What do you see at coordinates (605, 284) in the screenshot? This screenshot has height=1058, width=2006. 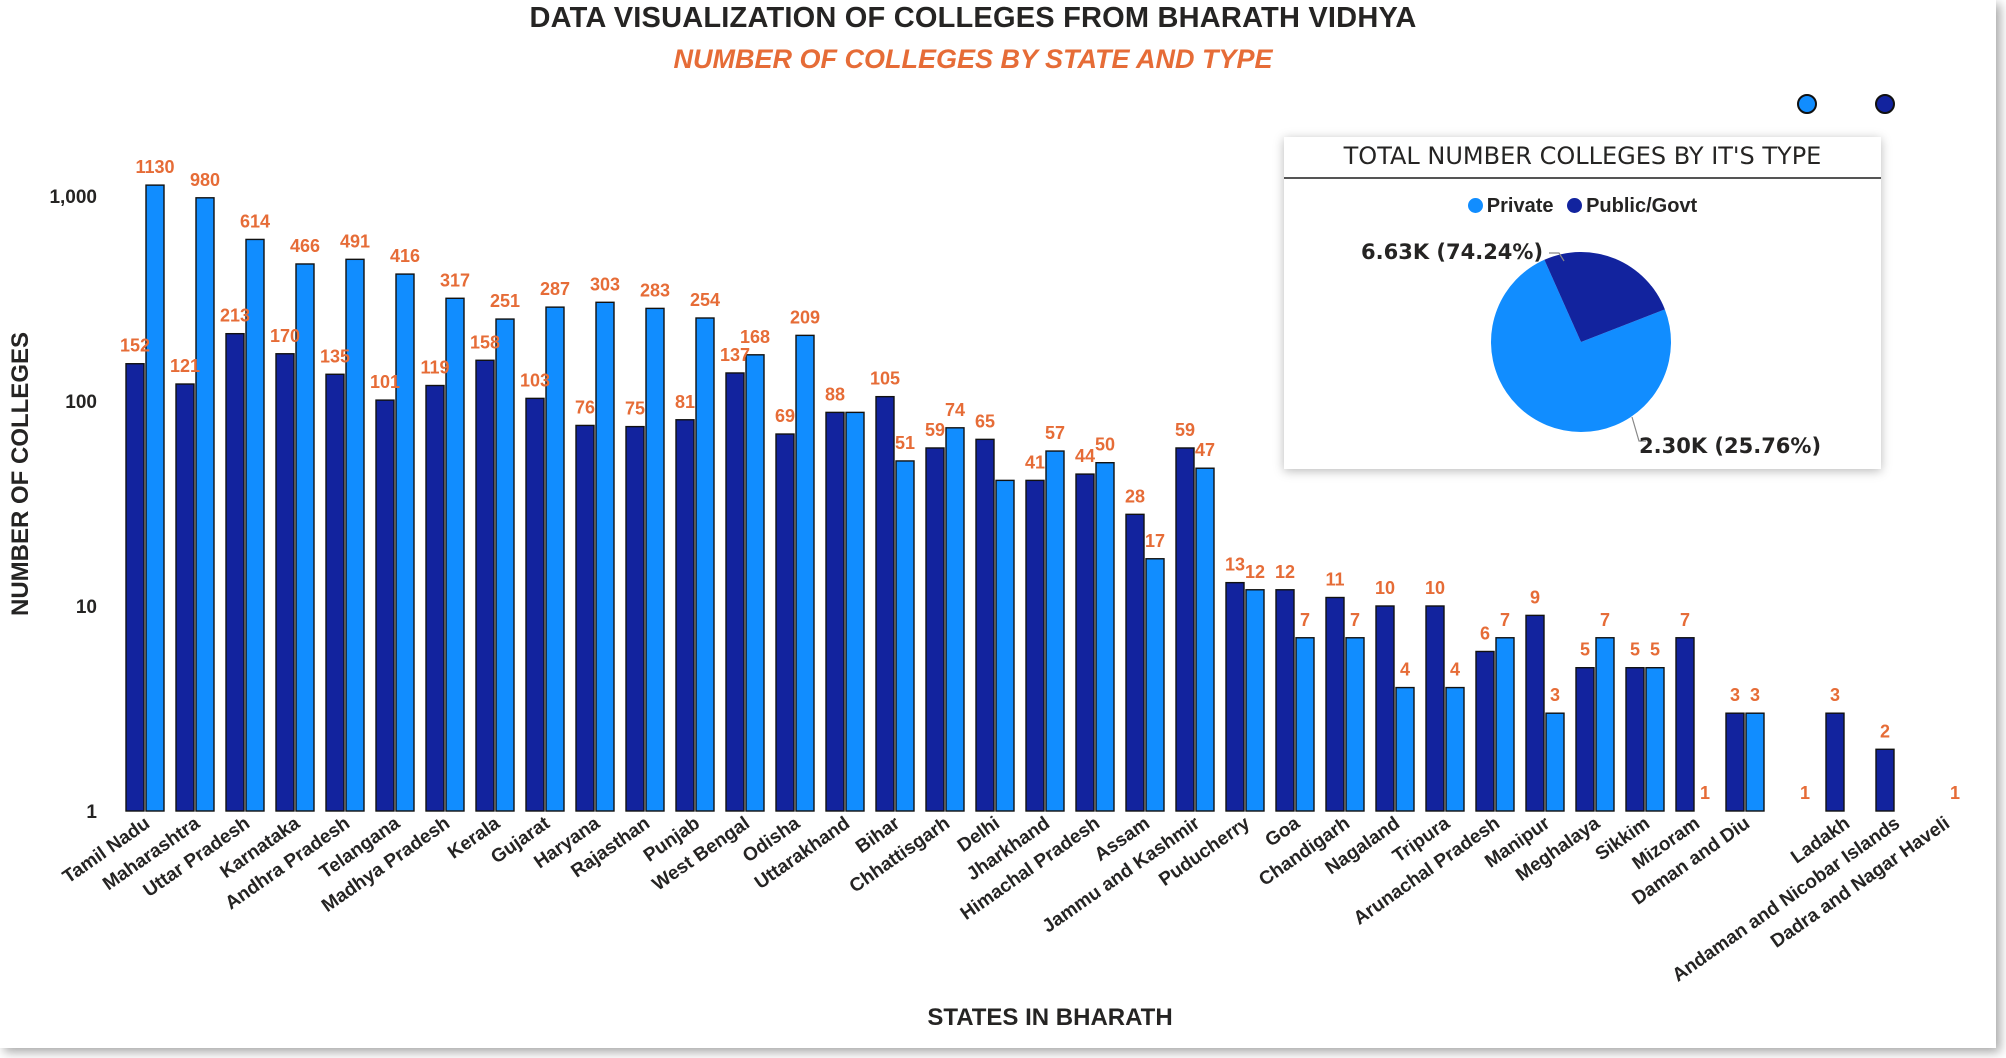 I see `data-label-private: 303` at bounding box center [605, 284].